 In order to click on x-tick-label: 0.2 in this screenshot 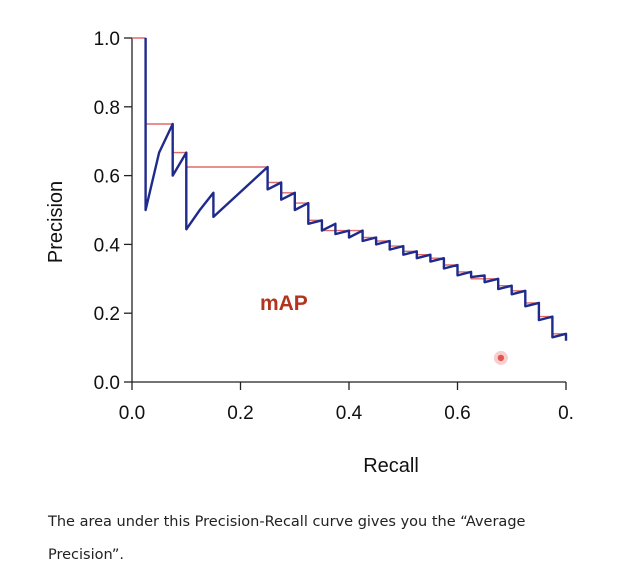, I will do `click(240, 413)`.